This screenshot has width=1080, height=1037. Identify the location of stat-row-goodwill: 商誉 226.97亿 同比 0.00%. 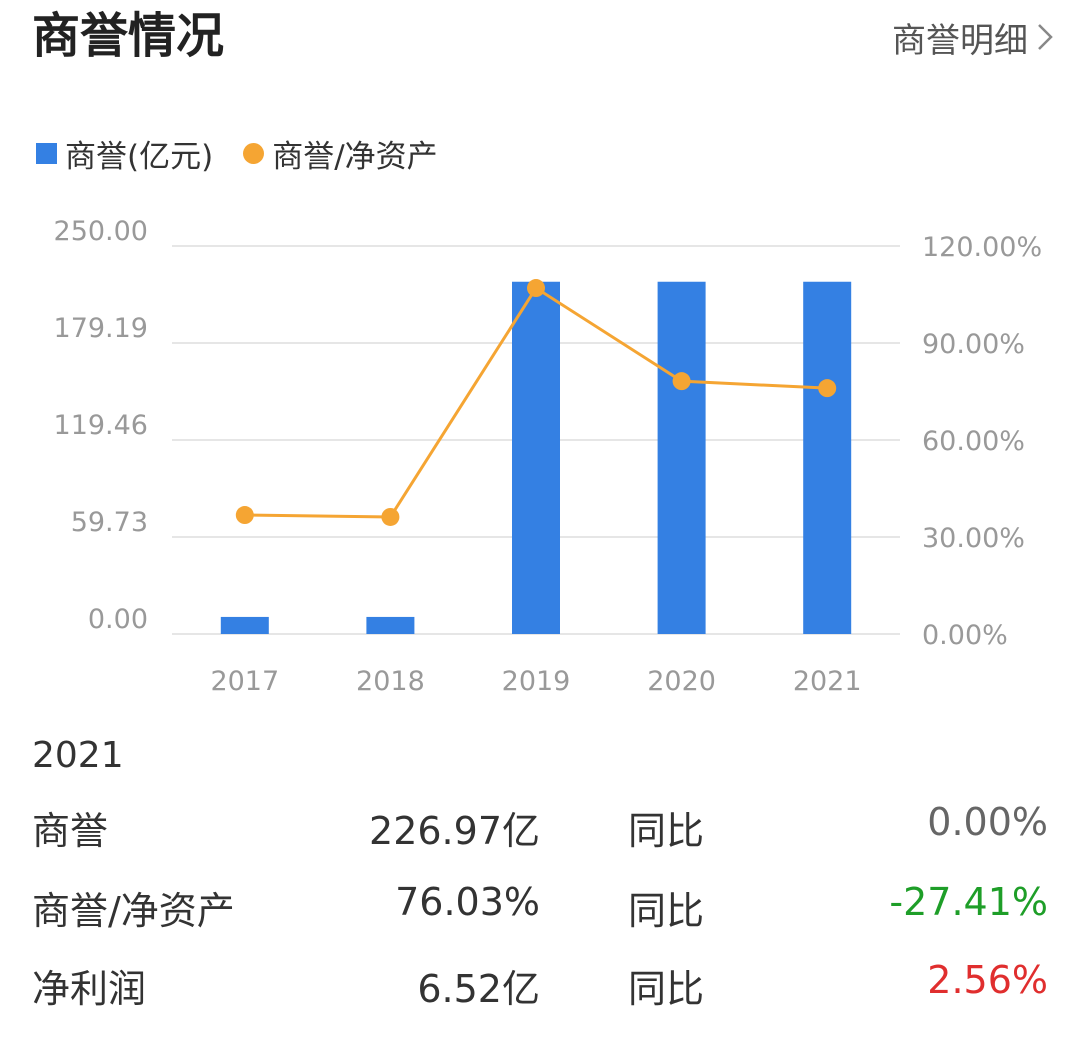
(540, 829).